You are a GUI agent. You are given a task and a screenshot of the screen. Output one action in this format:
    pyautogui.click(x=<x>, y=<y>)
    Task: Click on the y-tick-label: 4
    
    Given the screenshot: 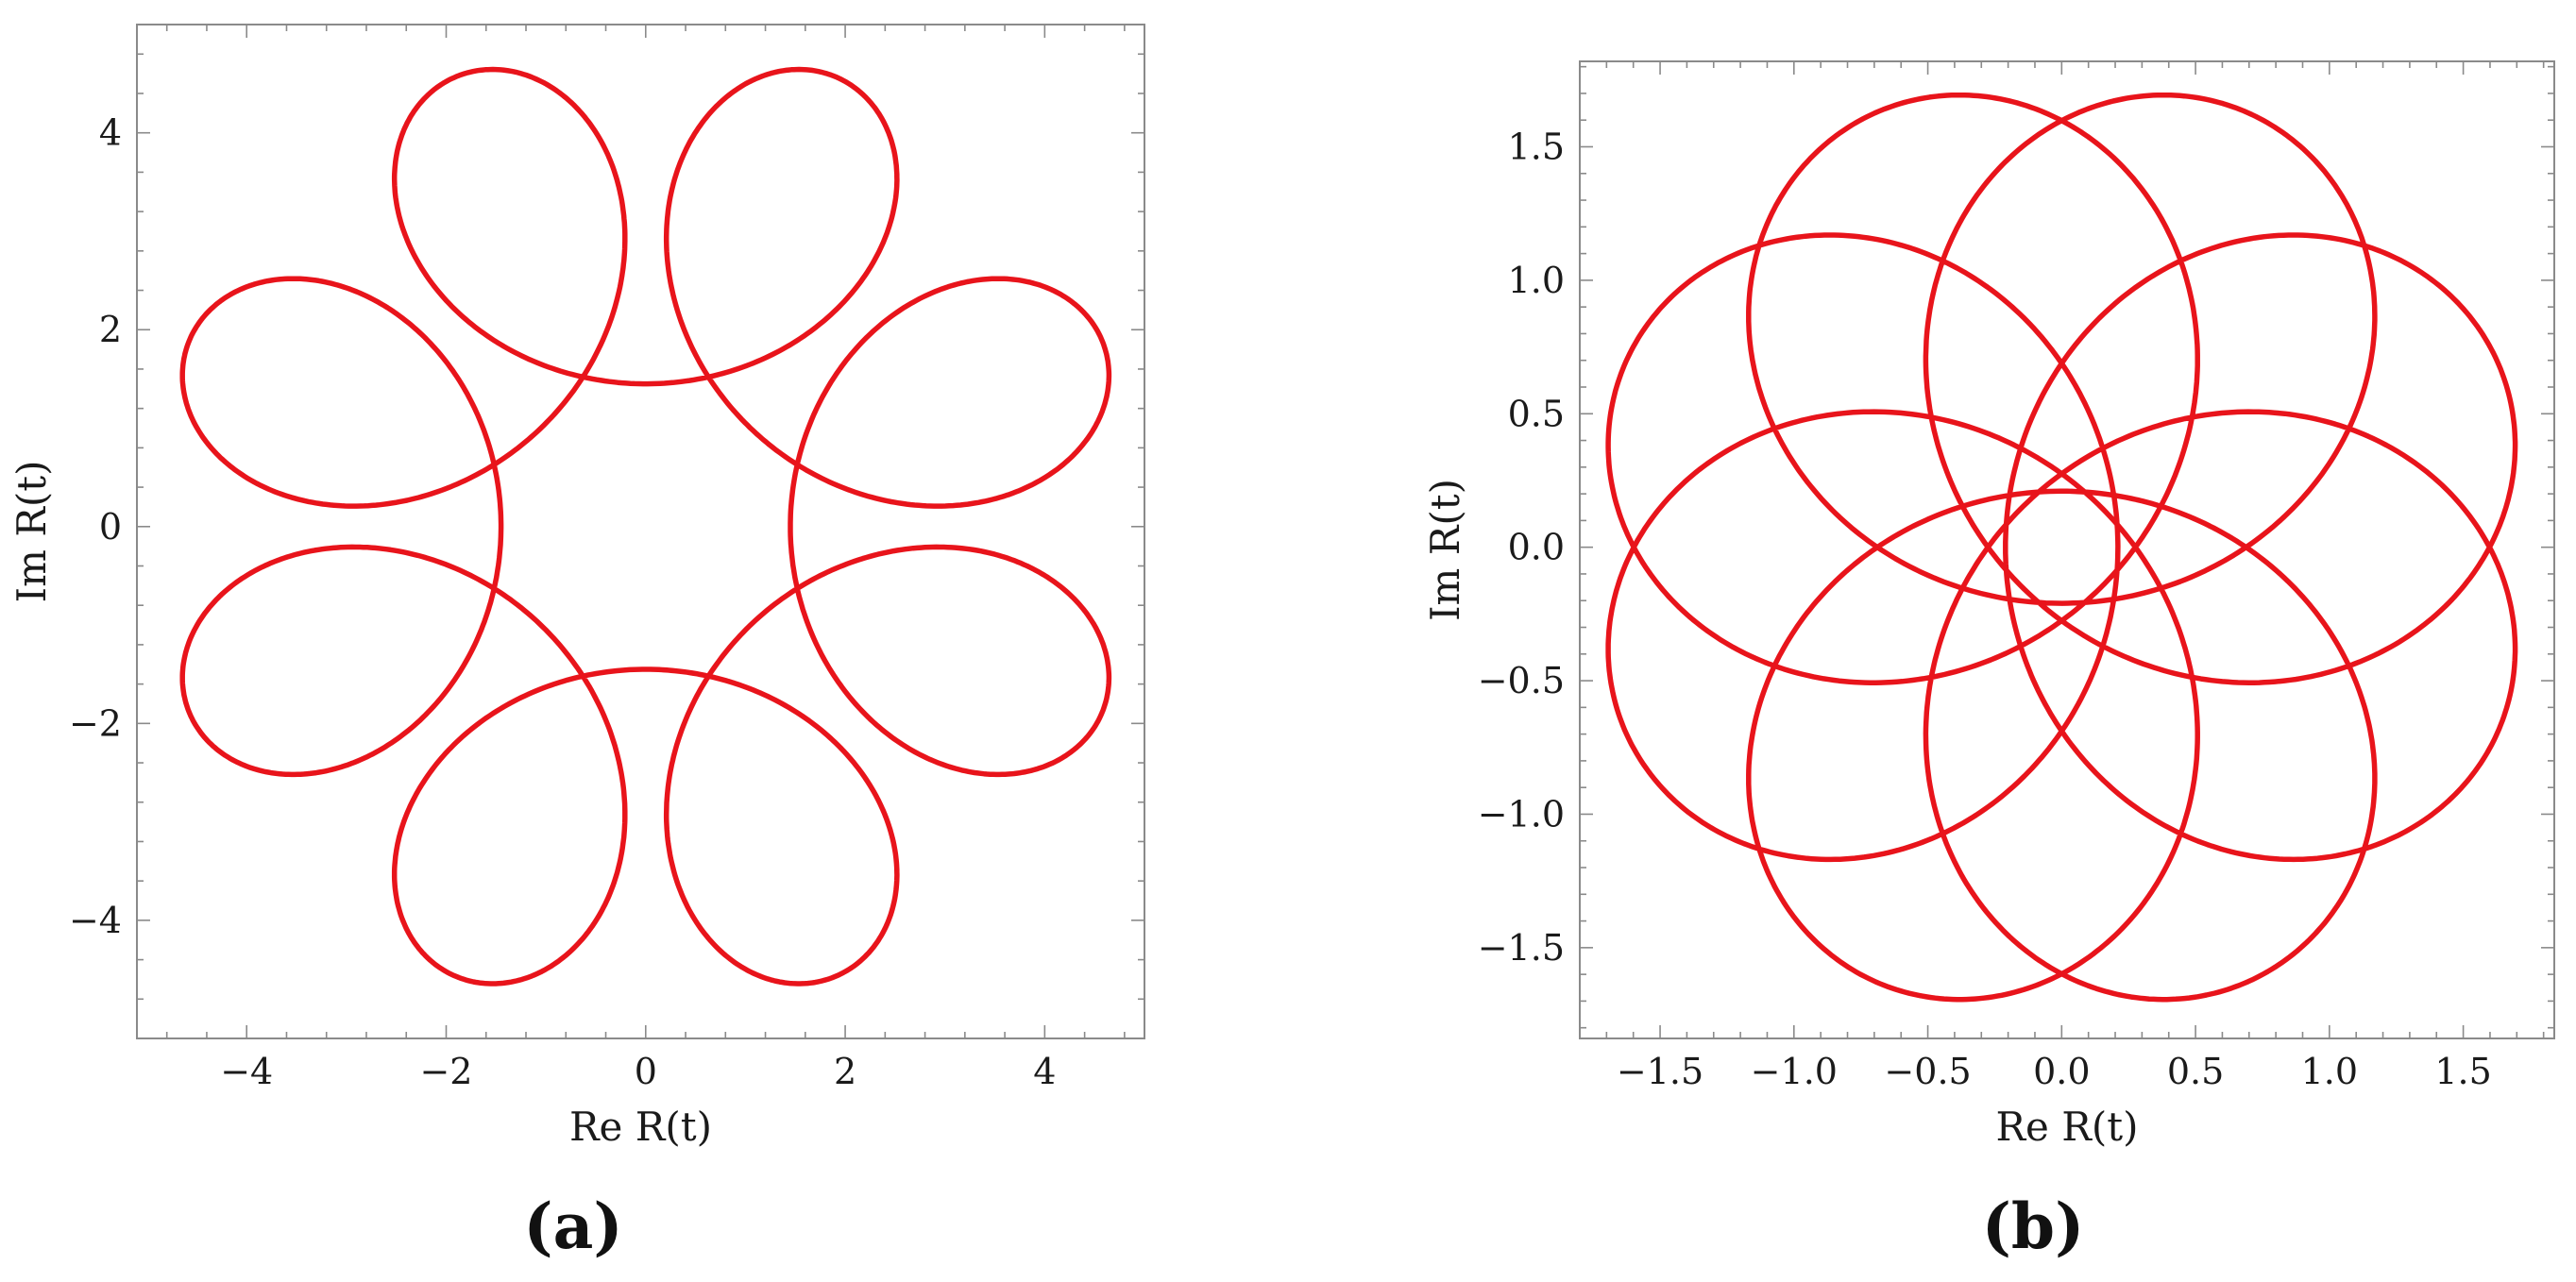 What is the action you would take?
    pyautogui.click(x=110, y=133)
    